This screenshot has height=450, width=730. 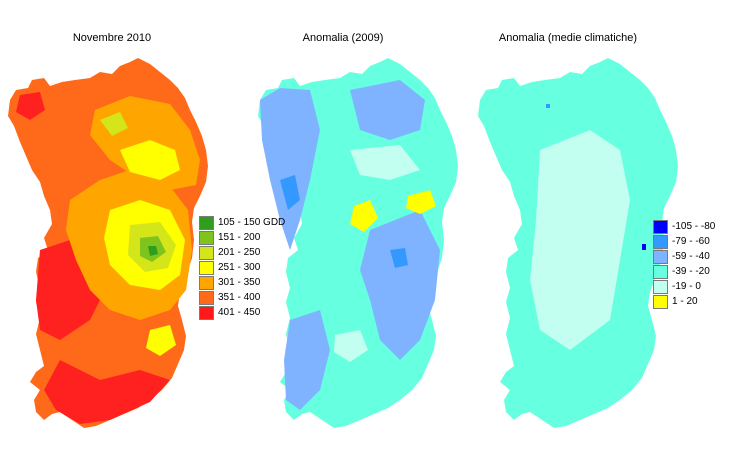 I want to click on panel-title-anomaly-climate: Anomalia (medie climatiche), so click(x=568, y=38).